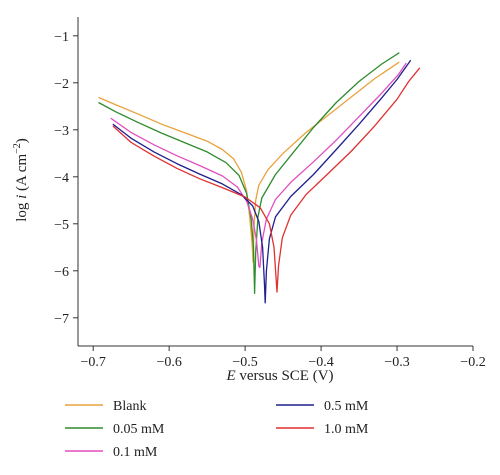 The width and height of the screenshot is (500, 475). What do you see at coordinates (135, 452) in the screenshot?
I see `legend-label: 0.1 mM` at bounding box center [135, 452].